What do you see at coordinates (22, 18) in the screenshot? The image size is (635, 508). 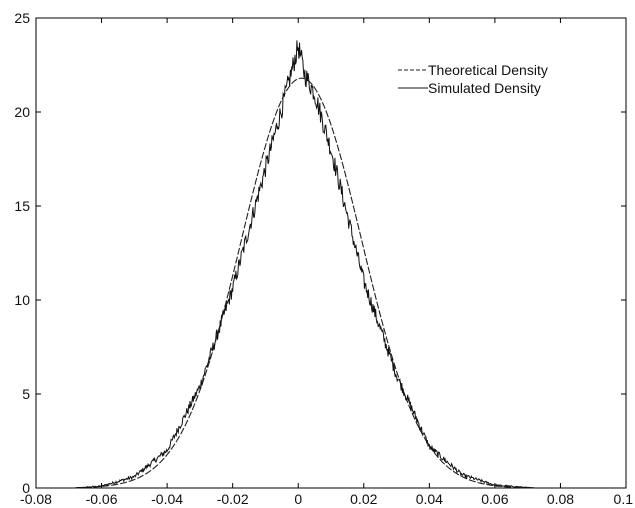 I see `y-tick-label: 25` at bounding box center [22, 18].